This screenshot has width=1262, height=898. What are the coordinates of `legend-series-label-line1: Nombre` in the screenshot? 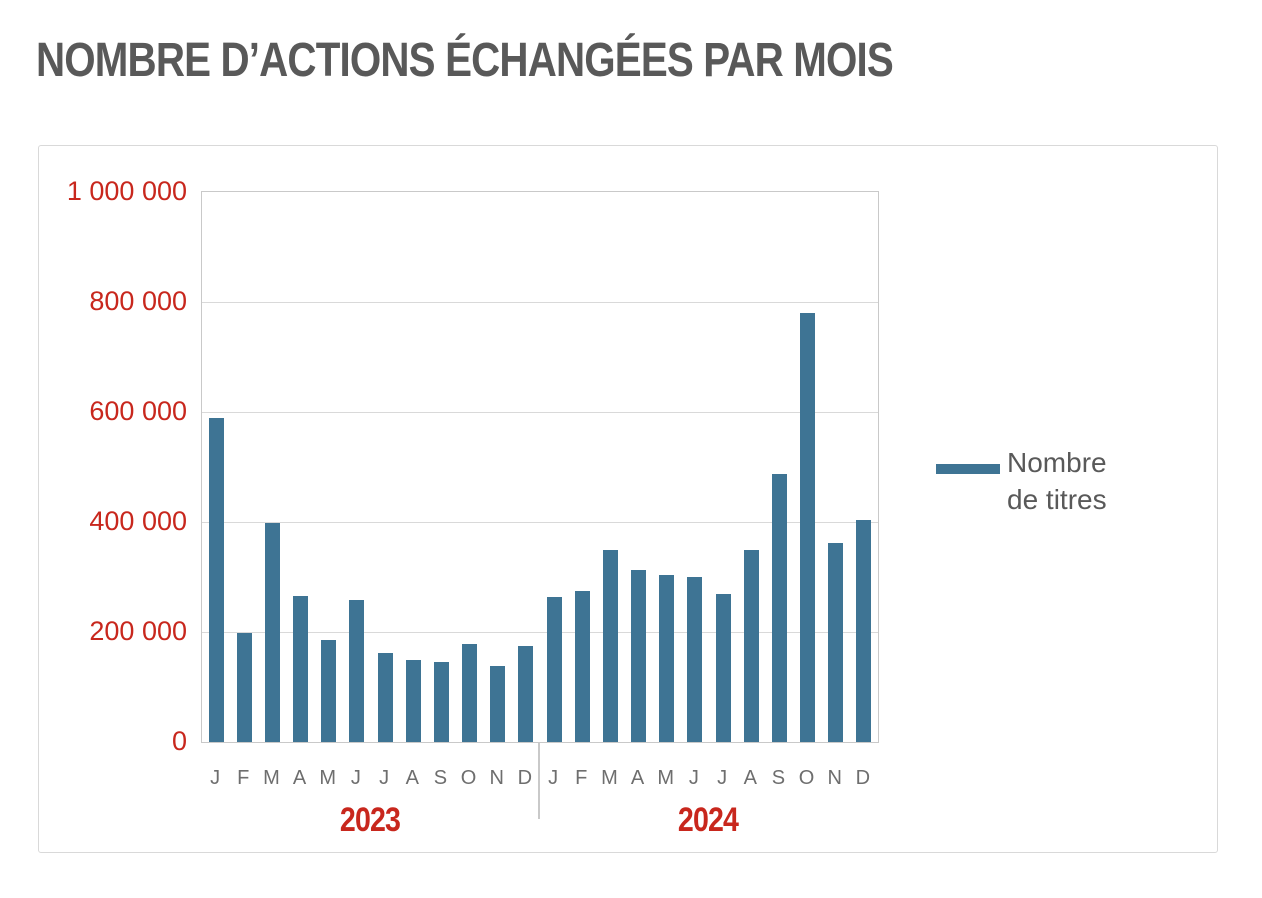 It's located at (1057, 462).